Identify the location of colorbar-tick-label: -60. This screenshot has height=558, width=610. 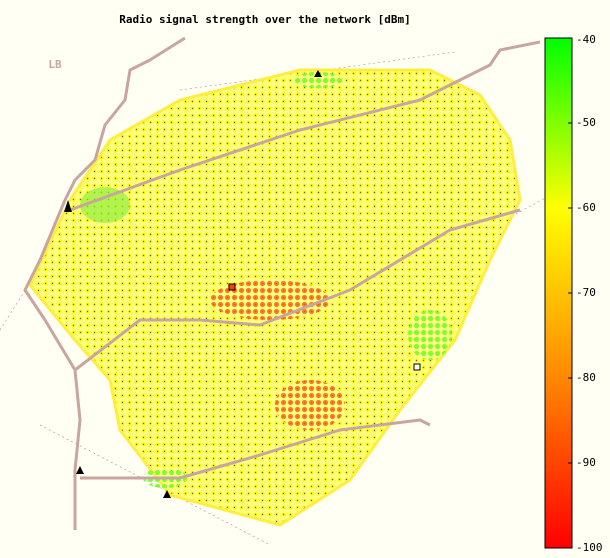
(586, 207).